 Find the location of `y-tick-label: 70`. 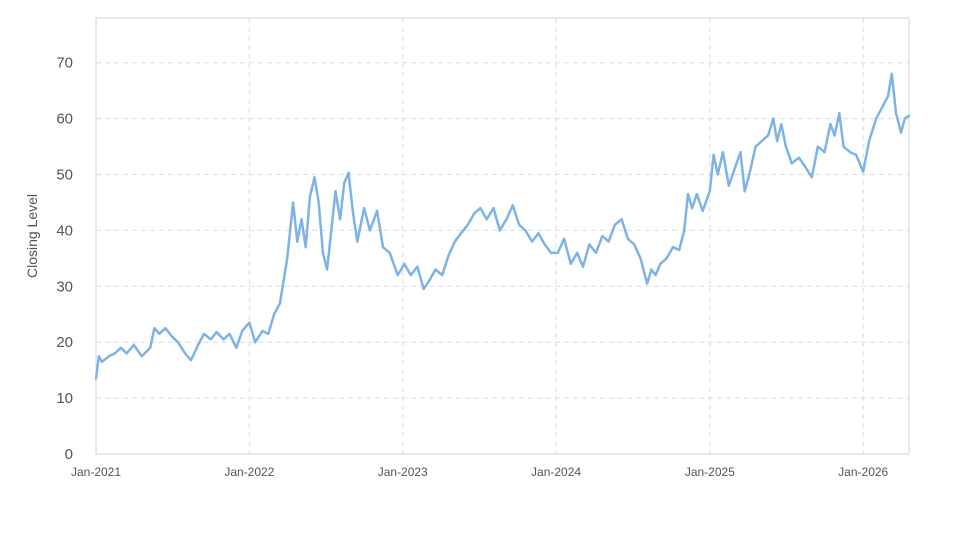

y-tick-label: 70 is located at coordinates (64, 63).